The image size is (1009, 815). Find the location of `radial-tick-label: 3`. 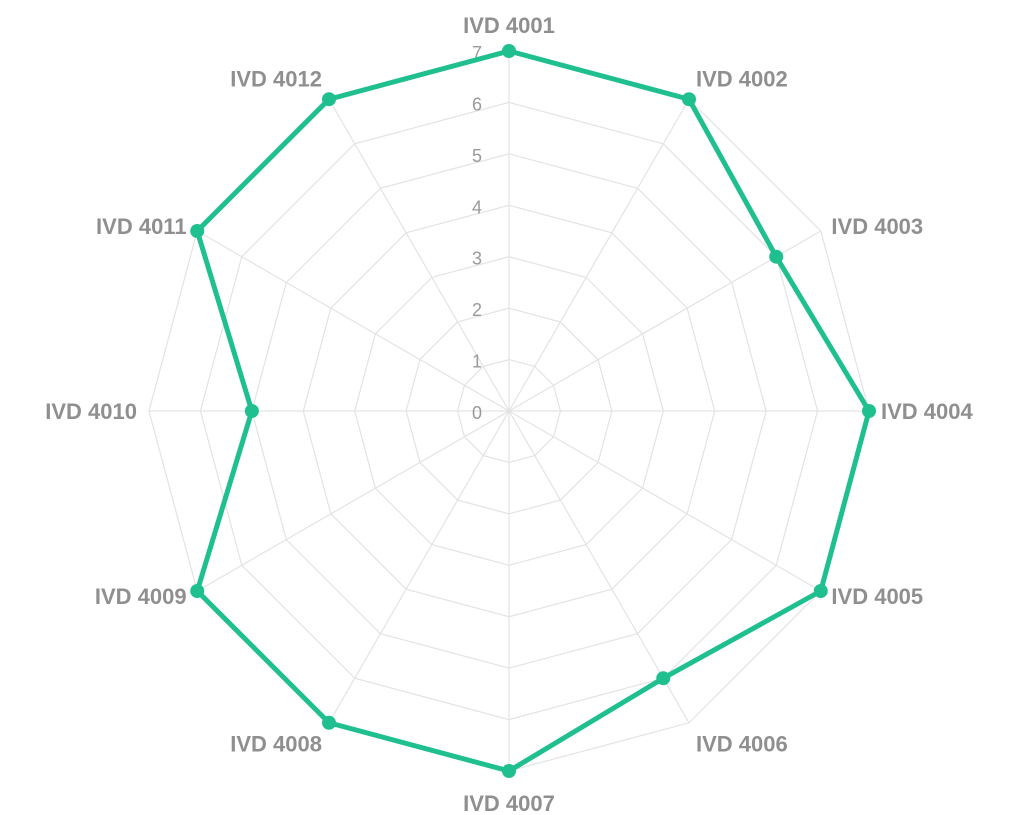

radial-tick-label: 3 is located at coordinates (477, 259).